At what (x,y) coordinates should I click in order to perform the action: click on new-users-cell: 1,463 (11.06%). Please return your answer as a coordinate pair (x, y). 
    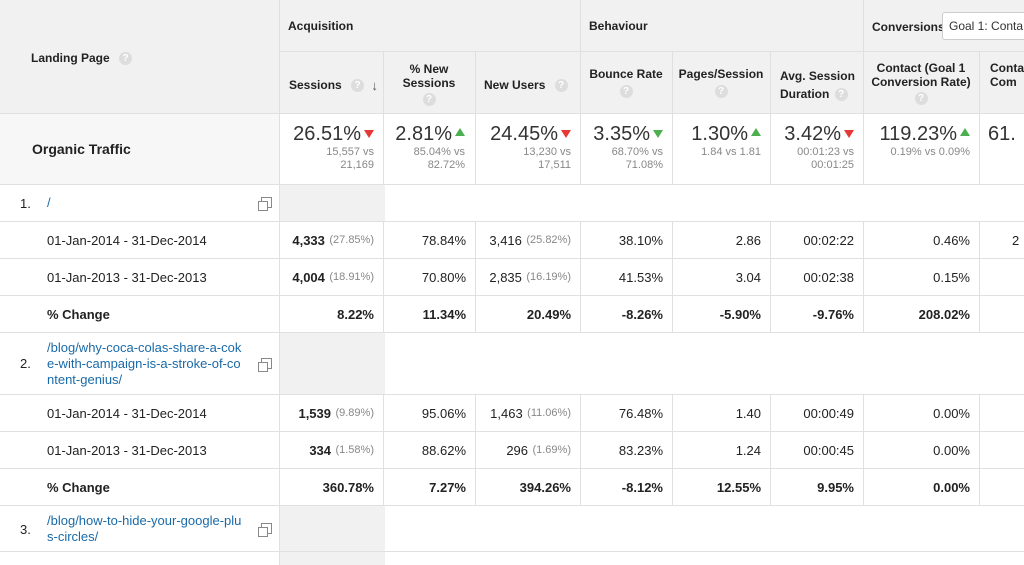
    Looking at the image, I should click on (528, 413).